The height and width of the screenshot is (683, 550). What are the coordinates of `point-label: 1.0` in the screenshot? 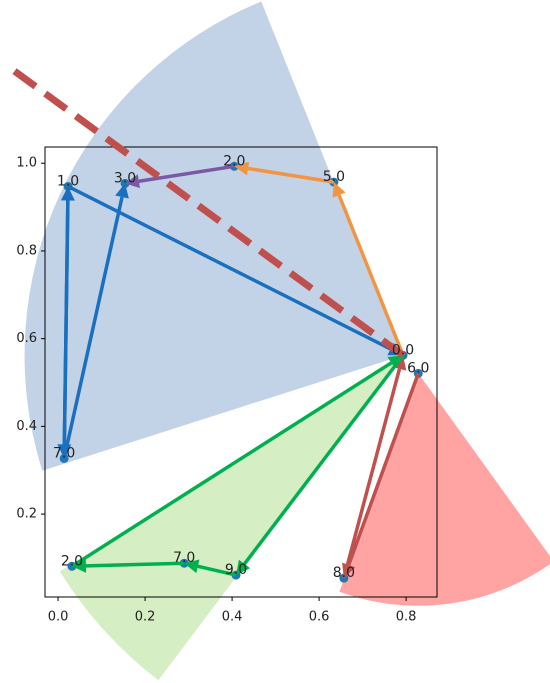 It's located at (68, 181).